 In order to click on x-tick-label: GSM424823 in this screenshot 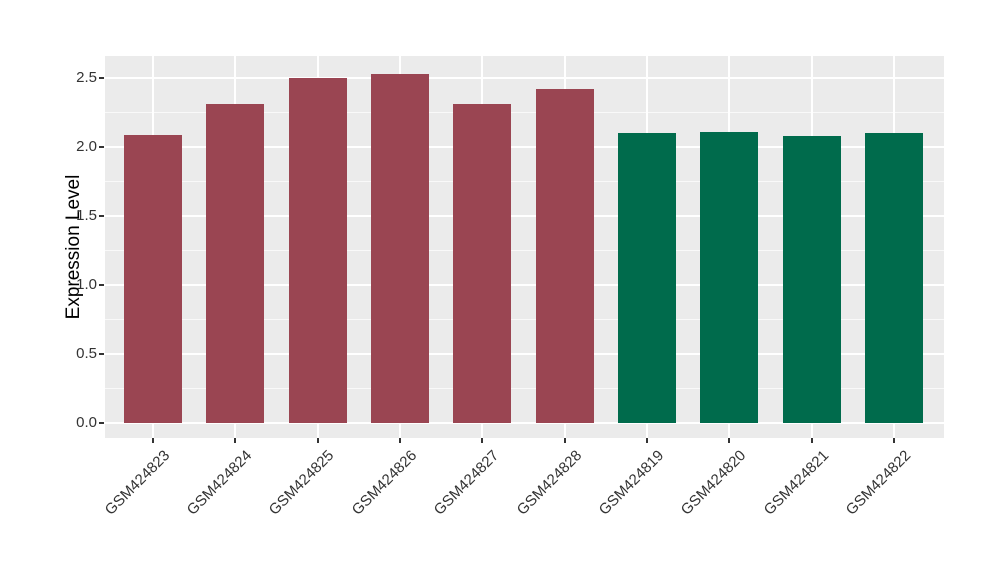, I will do `click(137, 483)`.